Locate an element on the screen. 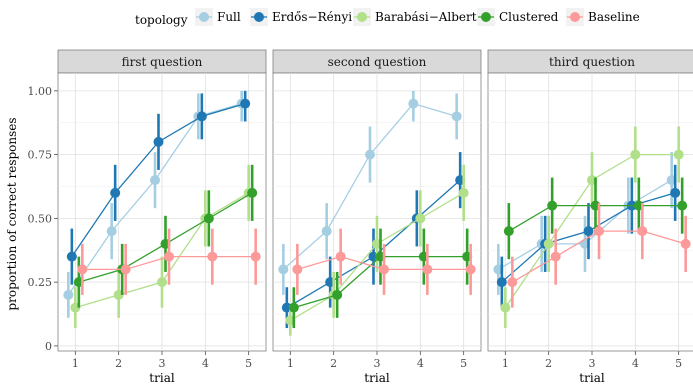 The image size is (693, 385). legend-item: Full is located at coordinates (218, 17).